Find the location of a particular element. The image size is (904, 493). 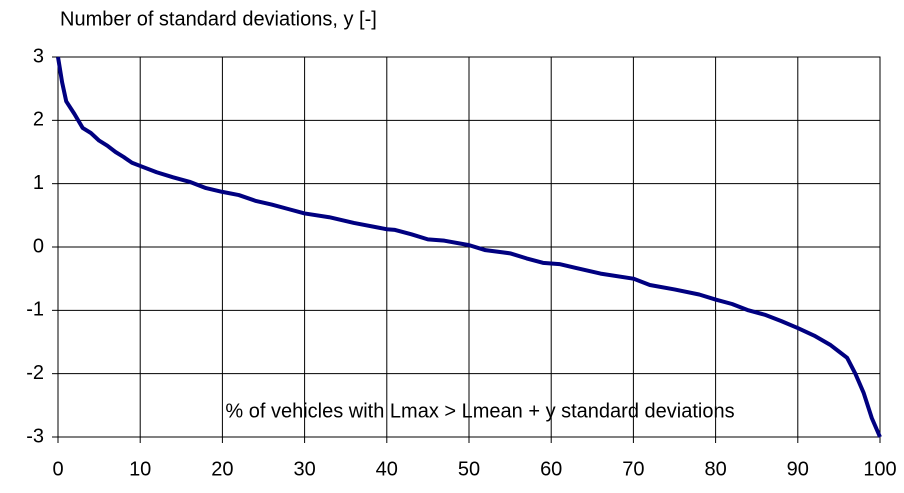

x-tick-label: 100 is located at coordinates (879, 469).